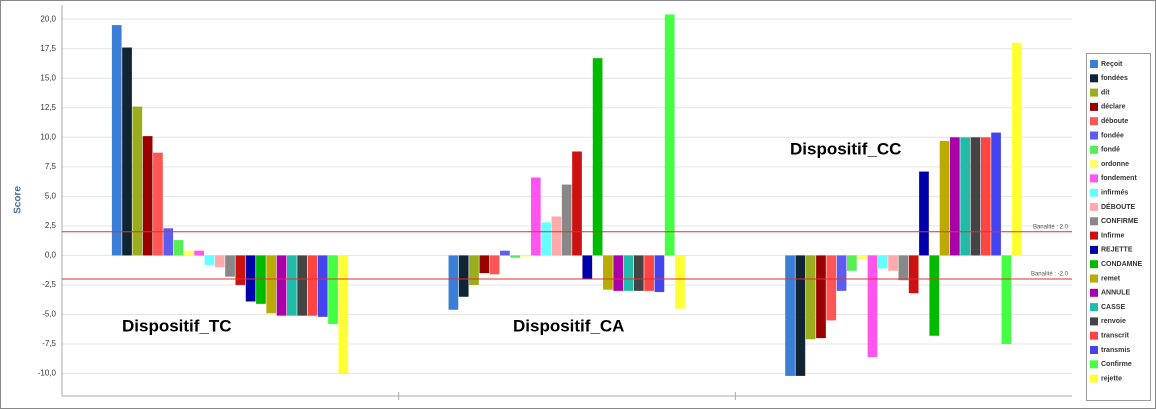  I want to click on legend-label: CONDAMNE, so click(1122, 264).